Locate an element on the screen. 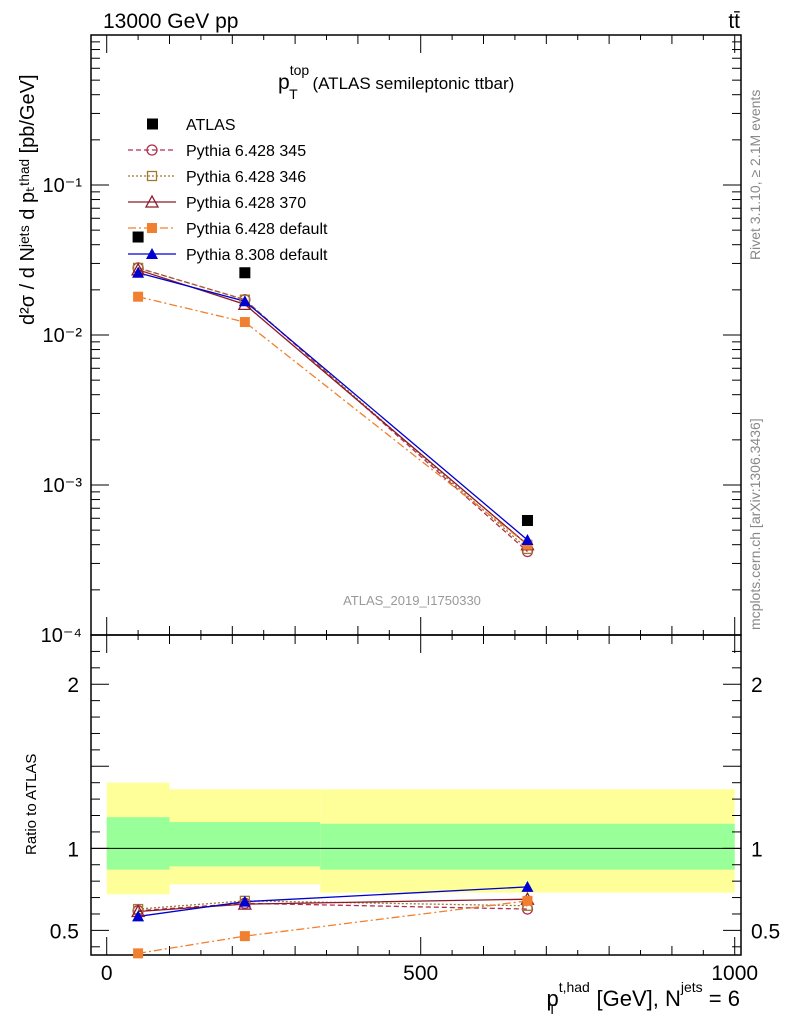 The height and width of the screenshot is (1024, 786). analysis-label: ATLAS_2019_I1750330 is located at coordinates (412, 600).